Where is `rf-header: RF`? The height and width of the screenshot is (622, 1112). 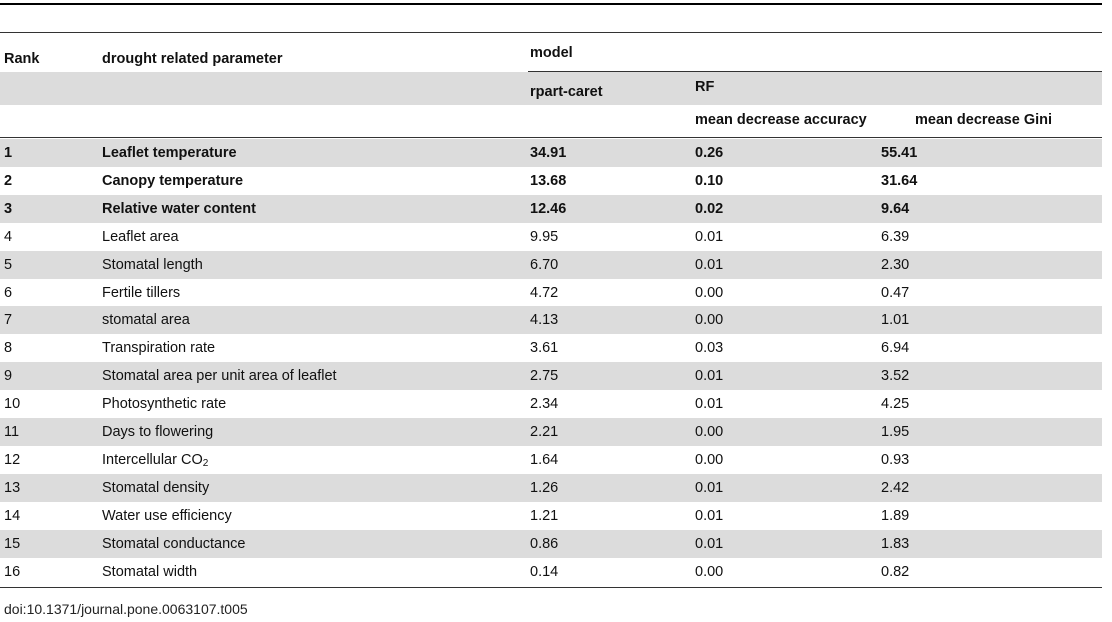
rf-header: RF is located at coordinates (705, 87).